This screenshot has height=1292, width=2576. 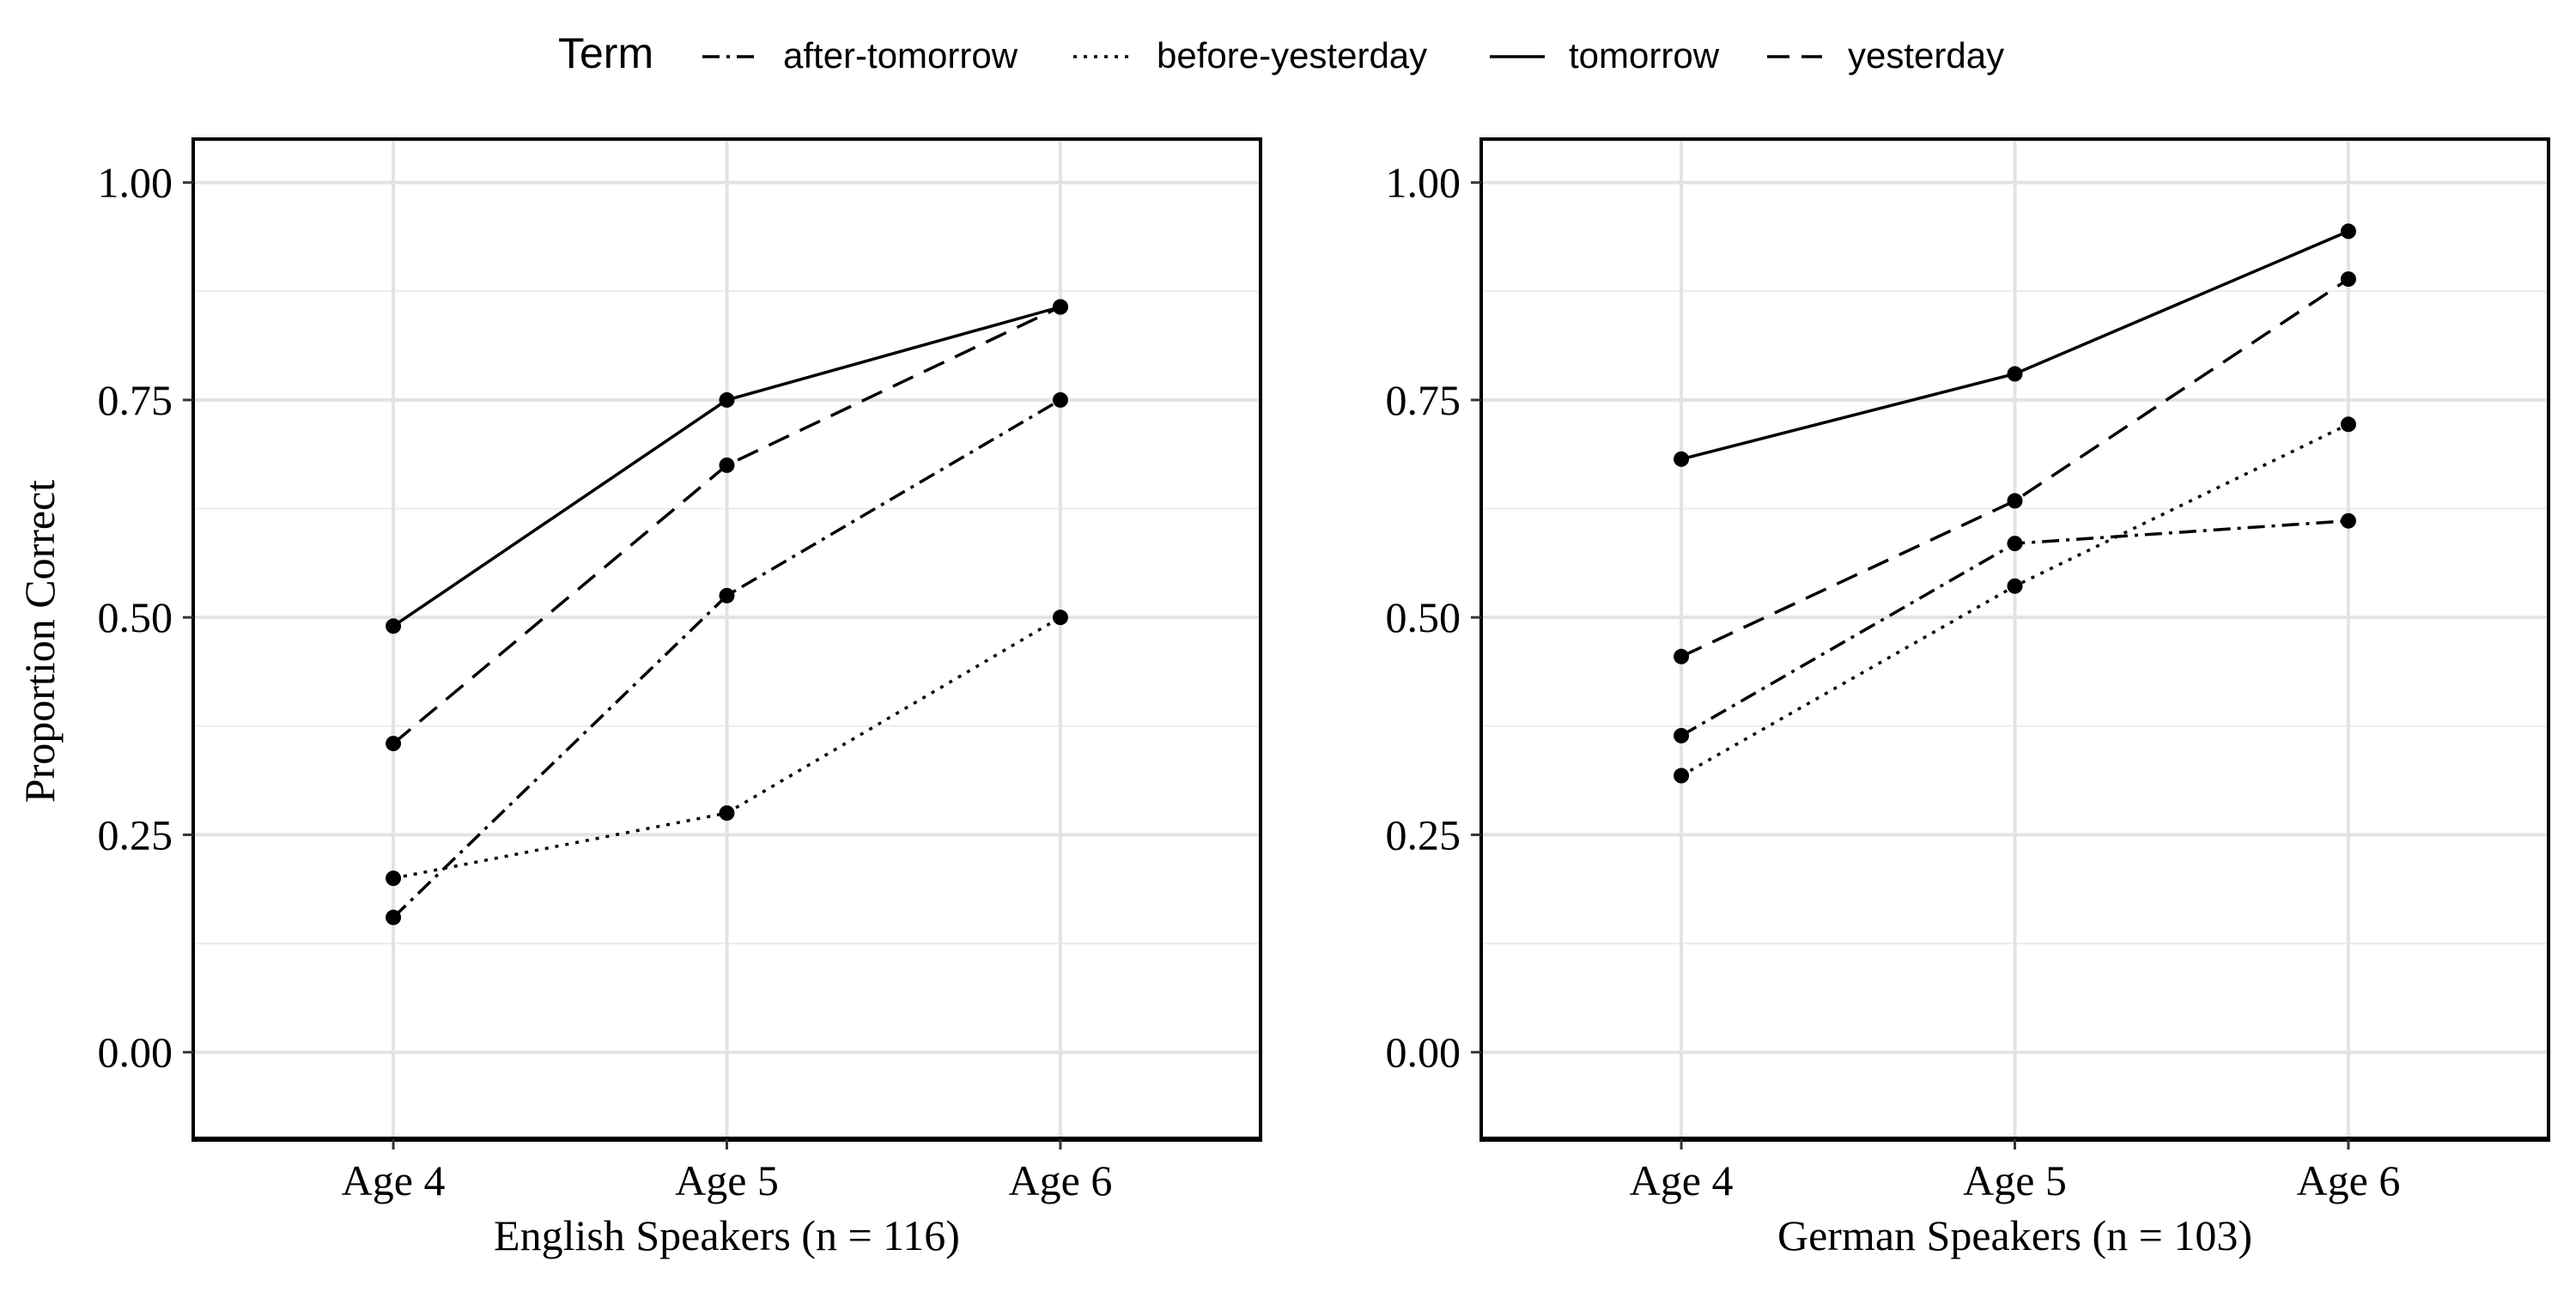 What do you see at coordinates (900, 55) in the screenshot?
I see `legend-label-after-tomorrow: after-tomorrow` at bounding box center [900, 55].